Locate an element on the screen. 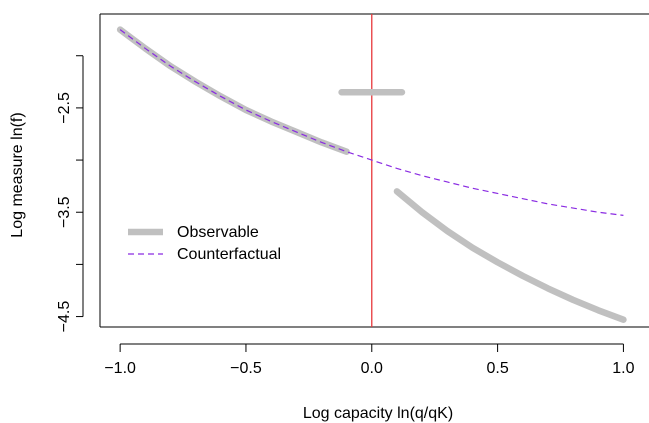 This screenshot has height=423, width=649. y-axis-label: Log measure ln(f) is located at coordinates (17, 174).